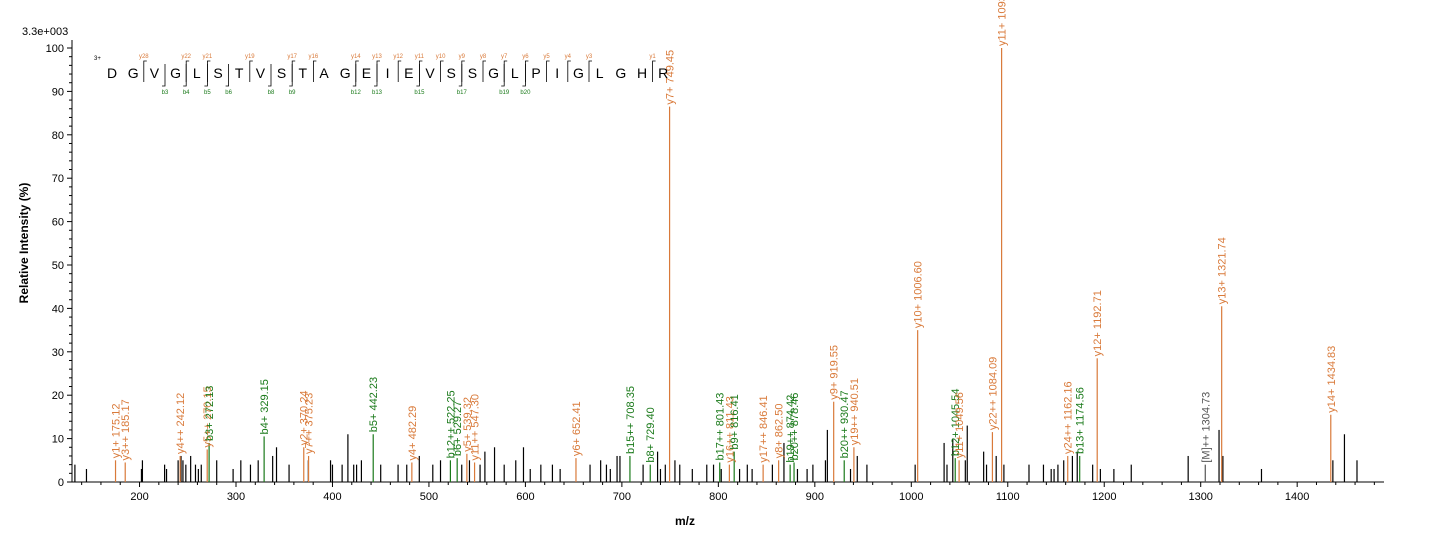  I want to click on peak-label-b: b19++ 874.42, so click(791, 429).